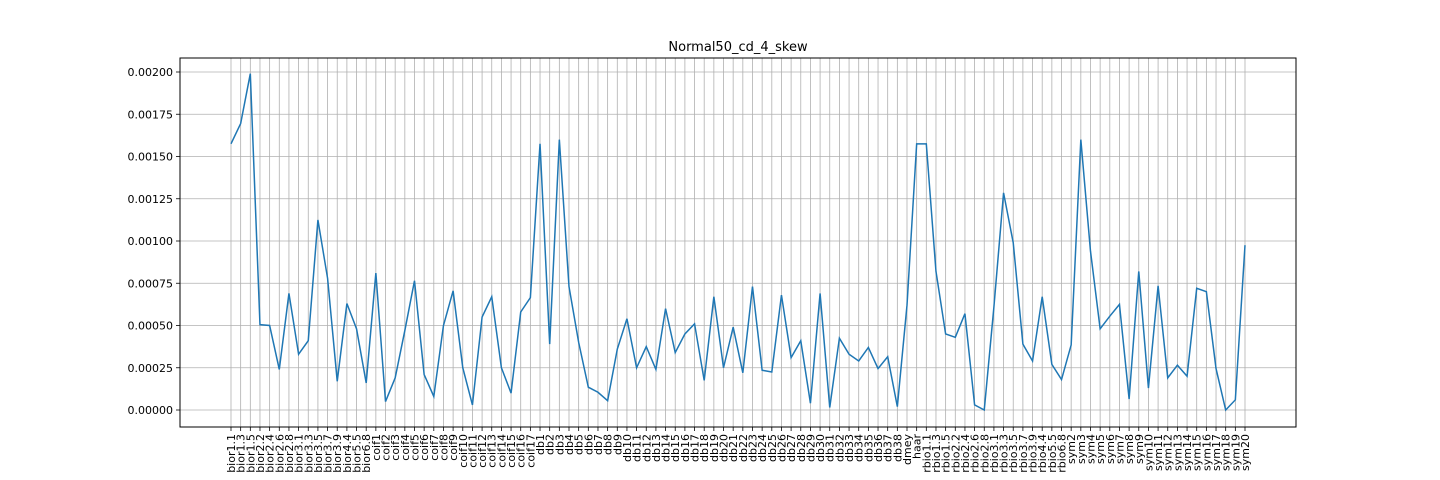  What do you see at coordinates (1129, 449) in the screenshot?
I see `x-tick-label: sym8` at bounding box center [1129, 449].